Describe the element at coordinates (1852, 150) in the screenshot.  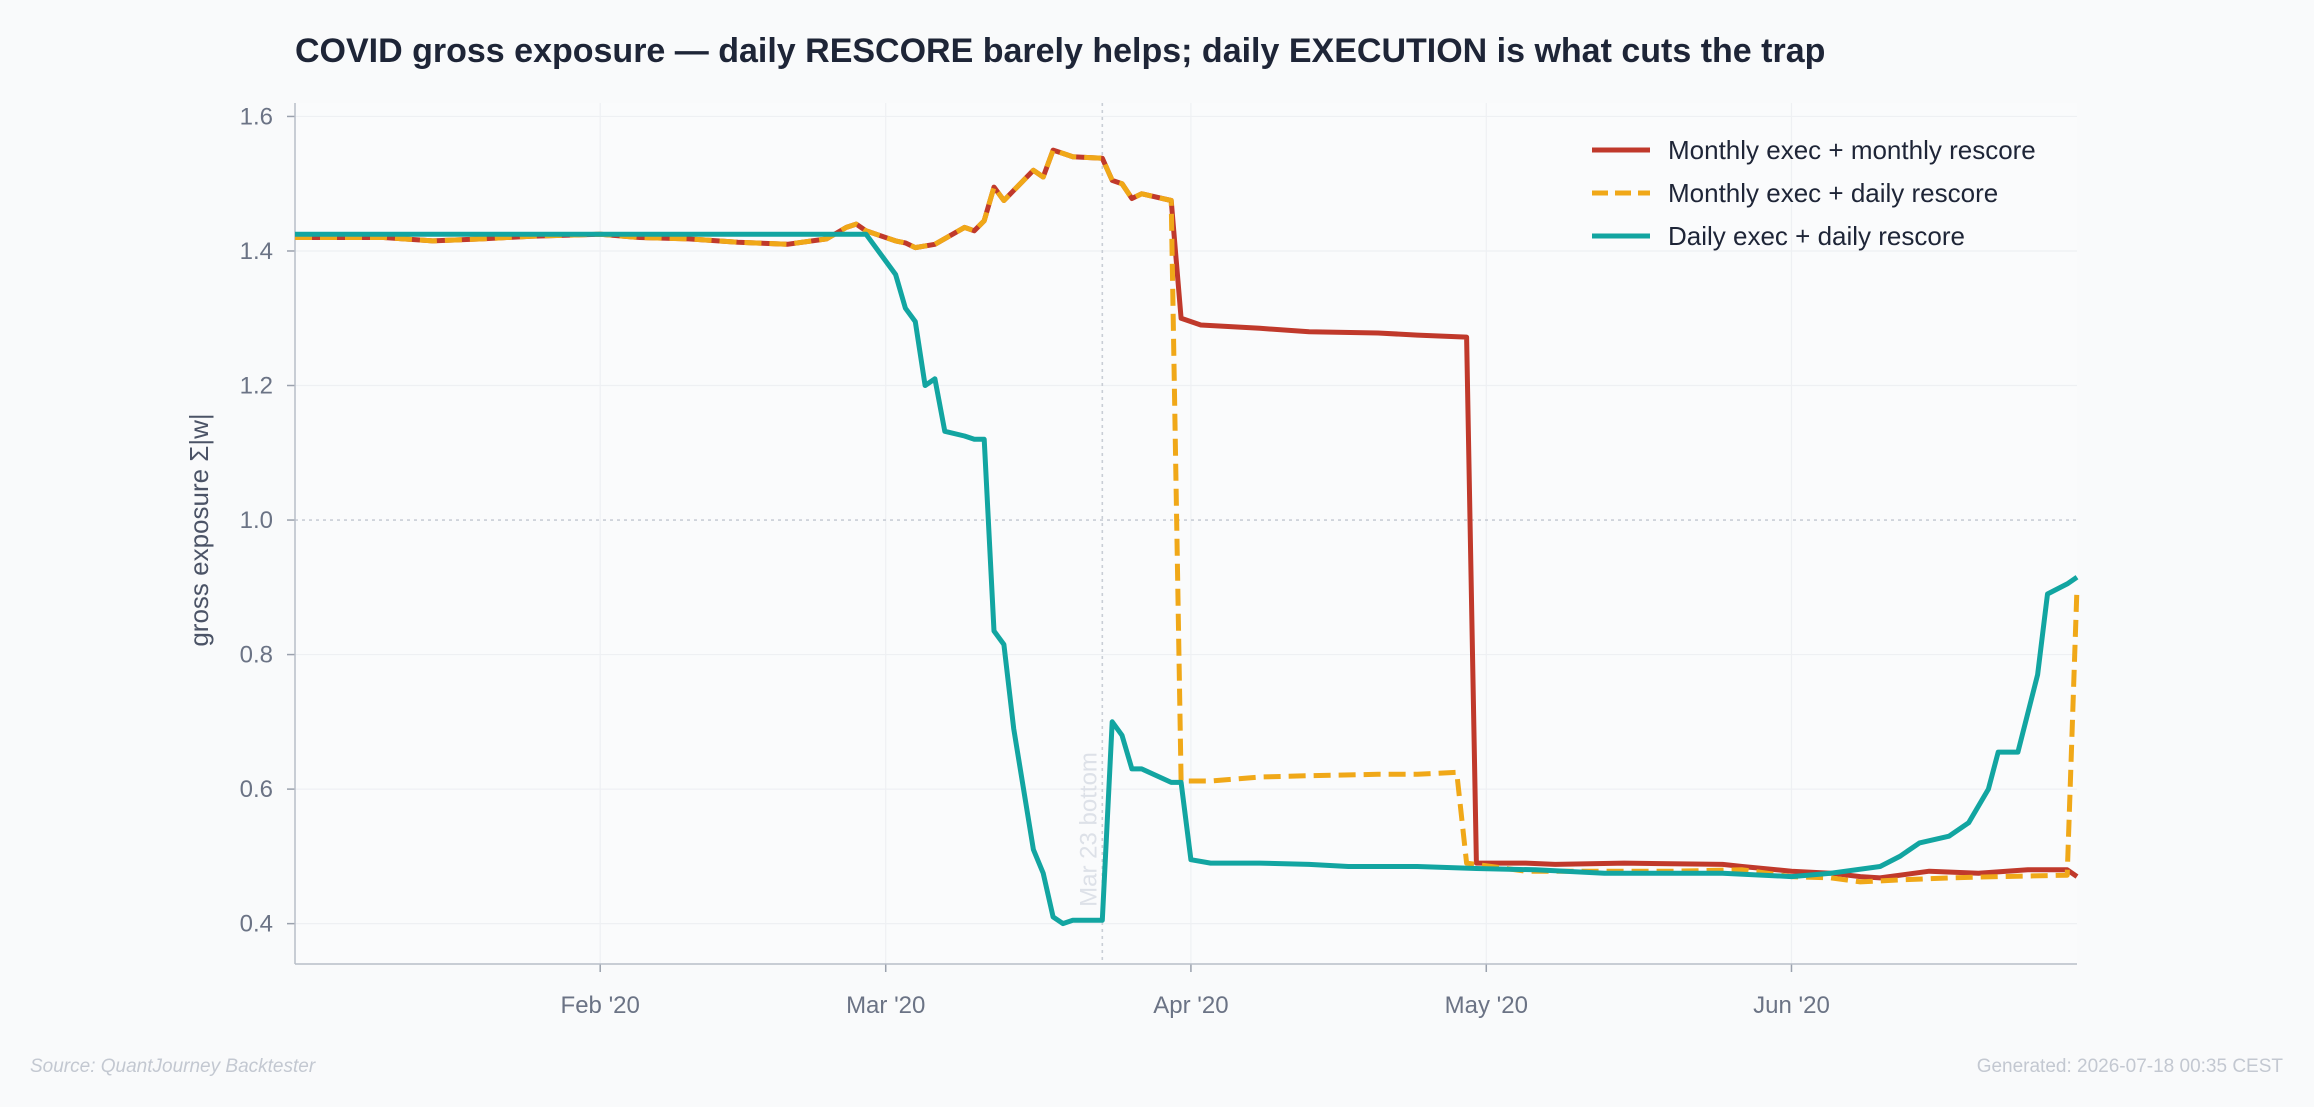
I see `legend-label: Monthly exec + monthly rescore` at that location.